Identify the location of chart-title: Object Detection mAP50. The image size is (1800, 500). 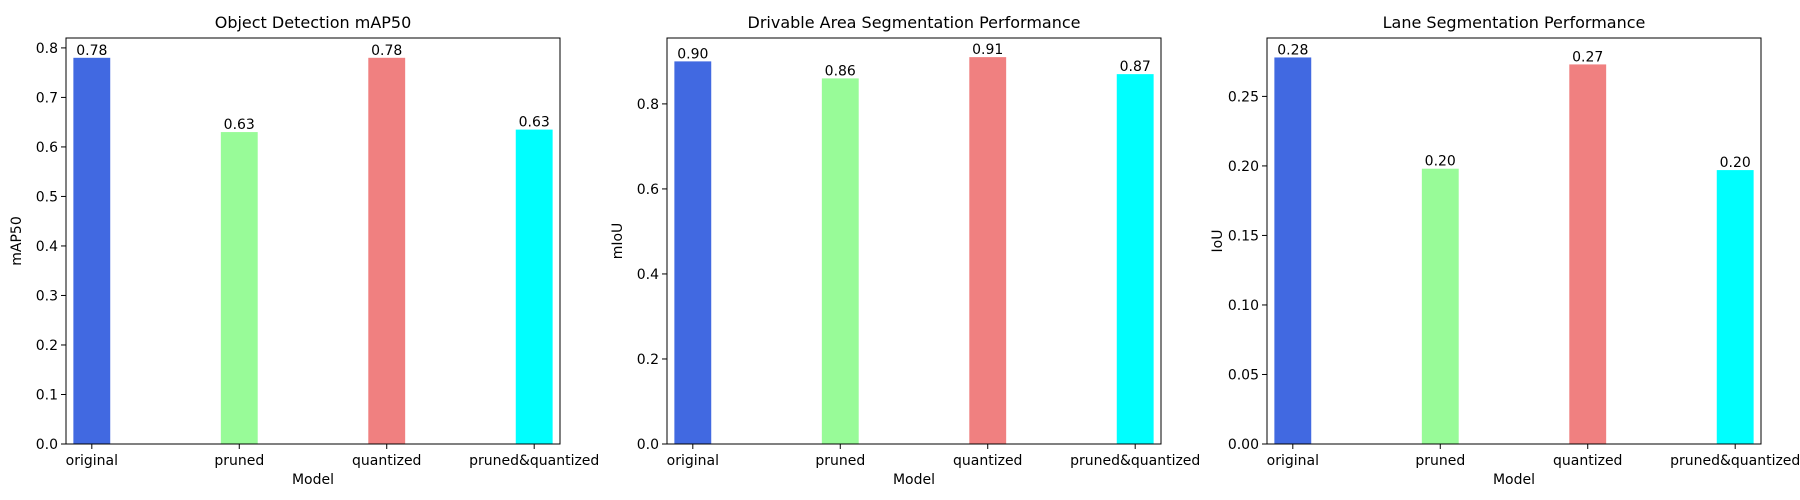
(313, 22).